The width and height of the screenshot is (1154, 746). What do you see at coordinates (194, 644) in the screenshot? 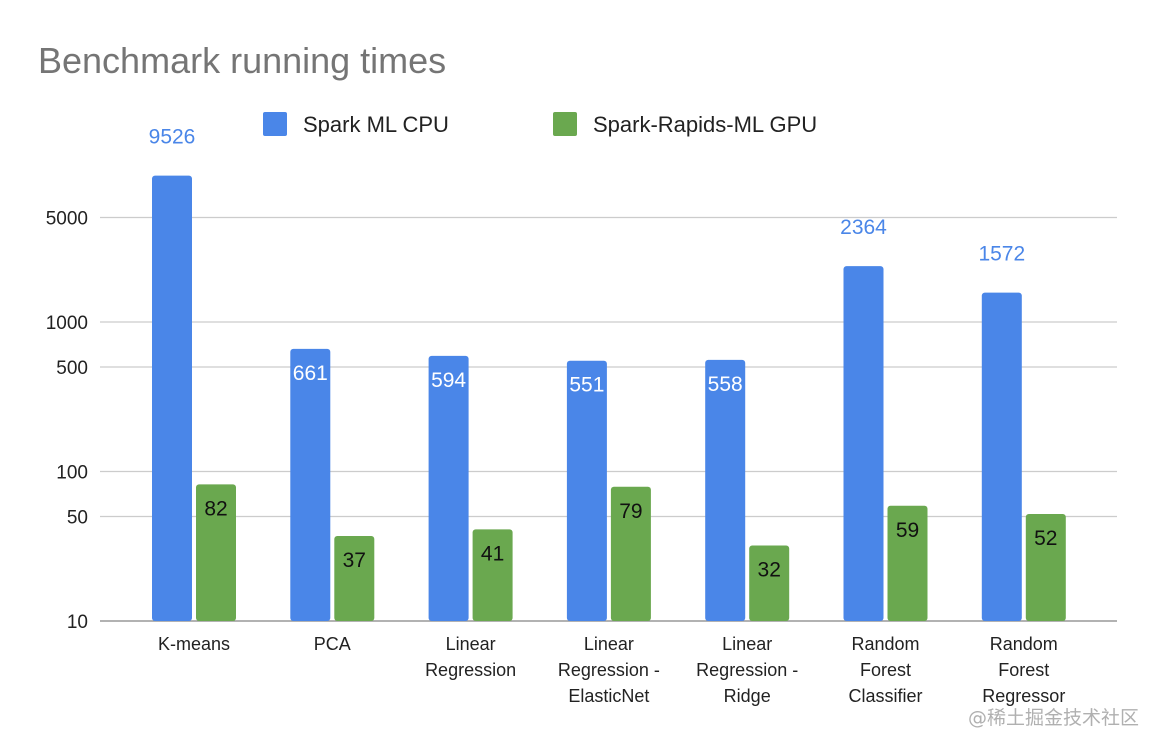
I see `x-tick-label: K-means` at bounding box center [194, 644].